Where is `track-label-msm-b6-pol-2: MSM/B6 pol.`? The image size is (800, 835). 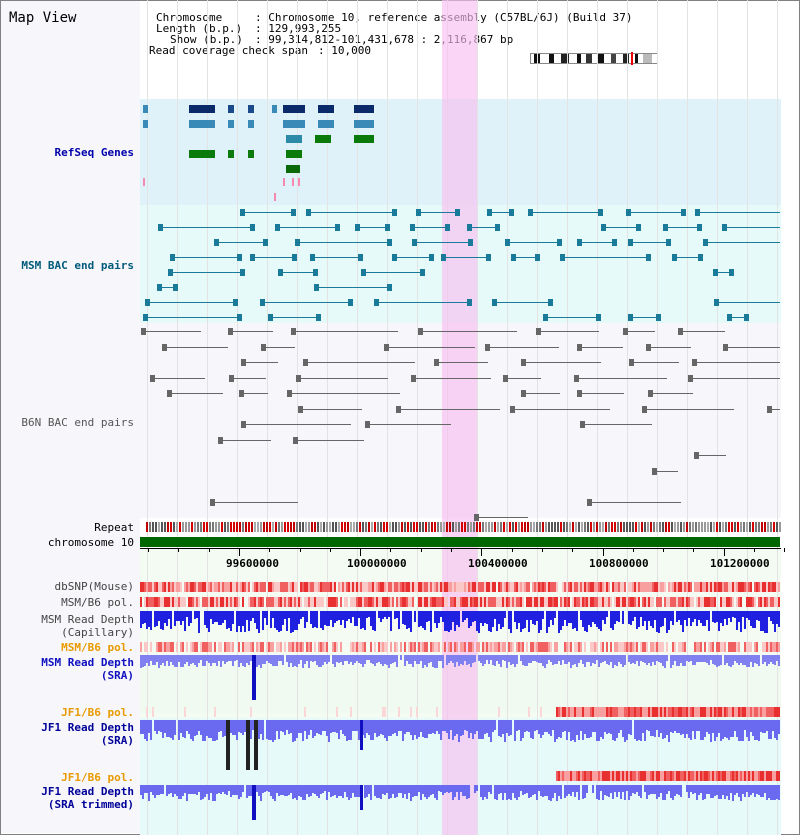
track-label-msm-b6-pol-2: MSM/B6 pol. is located at coordinates (97, 647).